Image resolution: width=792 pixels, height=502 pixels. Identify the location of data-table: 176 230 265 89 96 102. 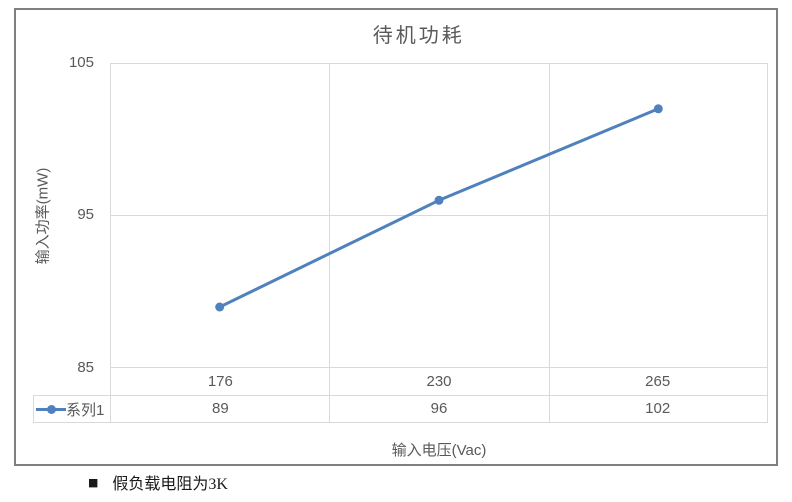
(439, 395).